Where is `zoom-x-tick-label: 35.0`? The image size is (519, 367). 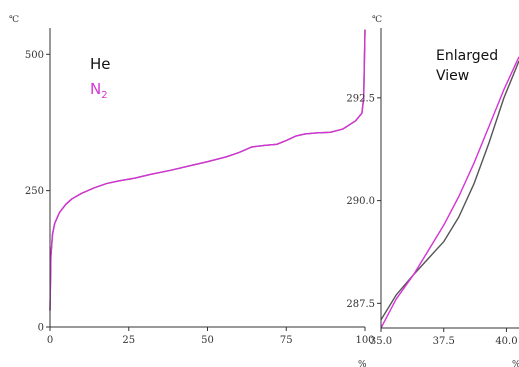 zoom-x-tick-label: 35.0 is located at coordinates (381, 341).